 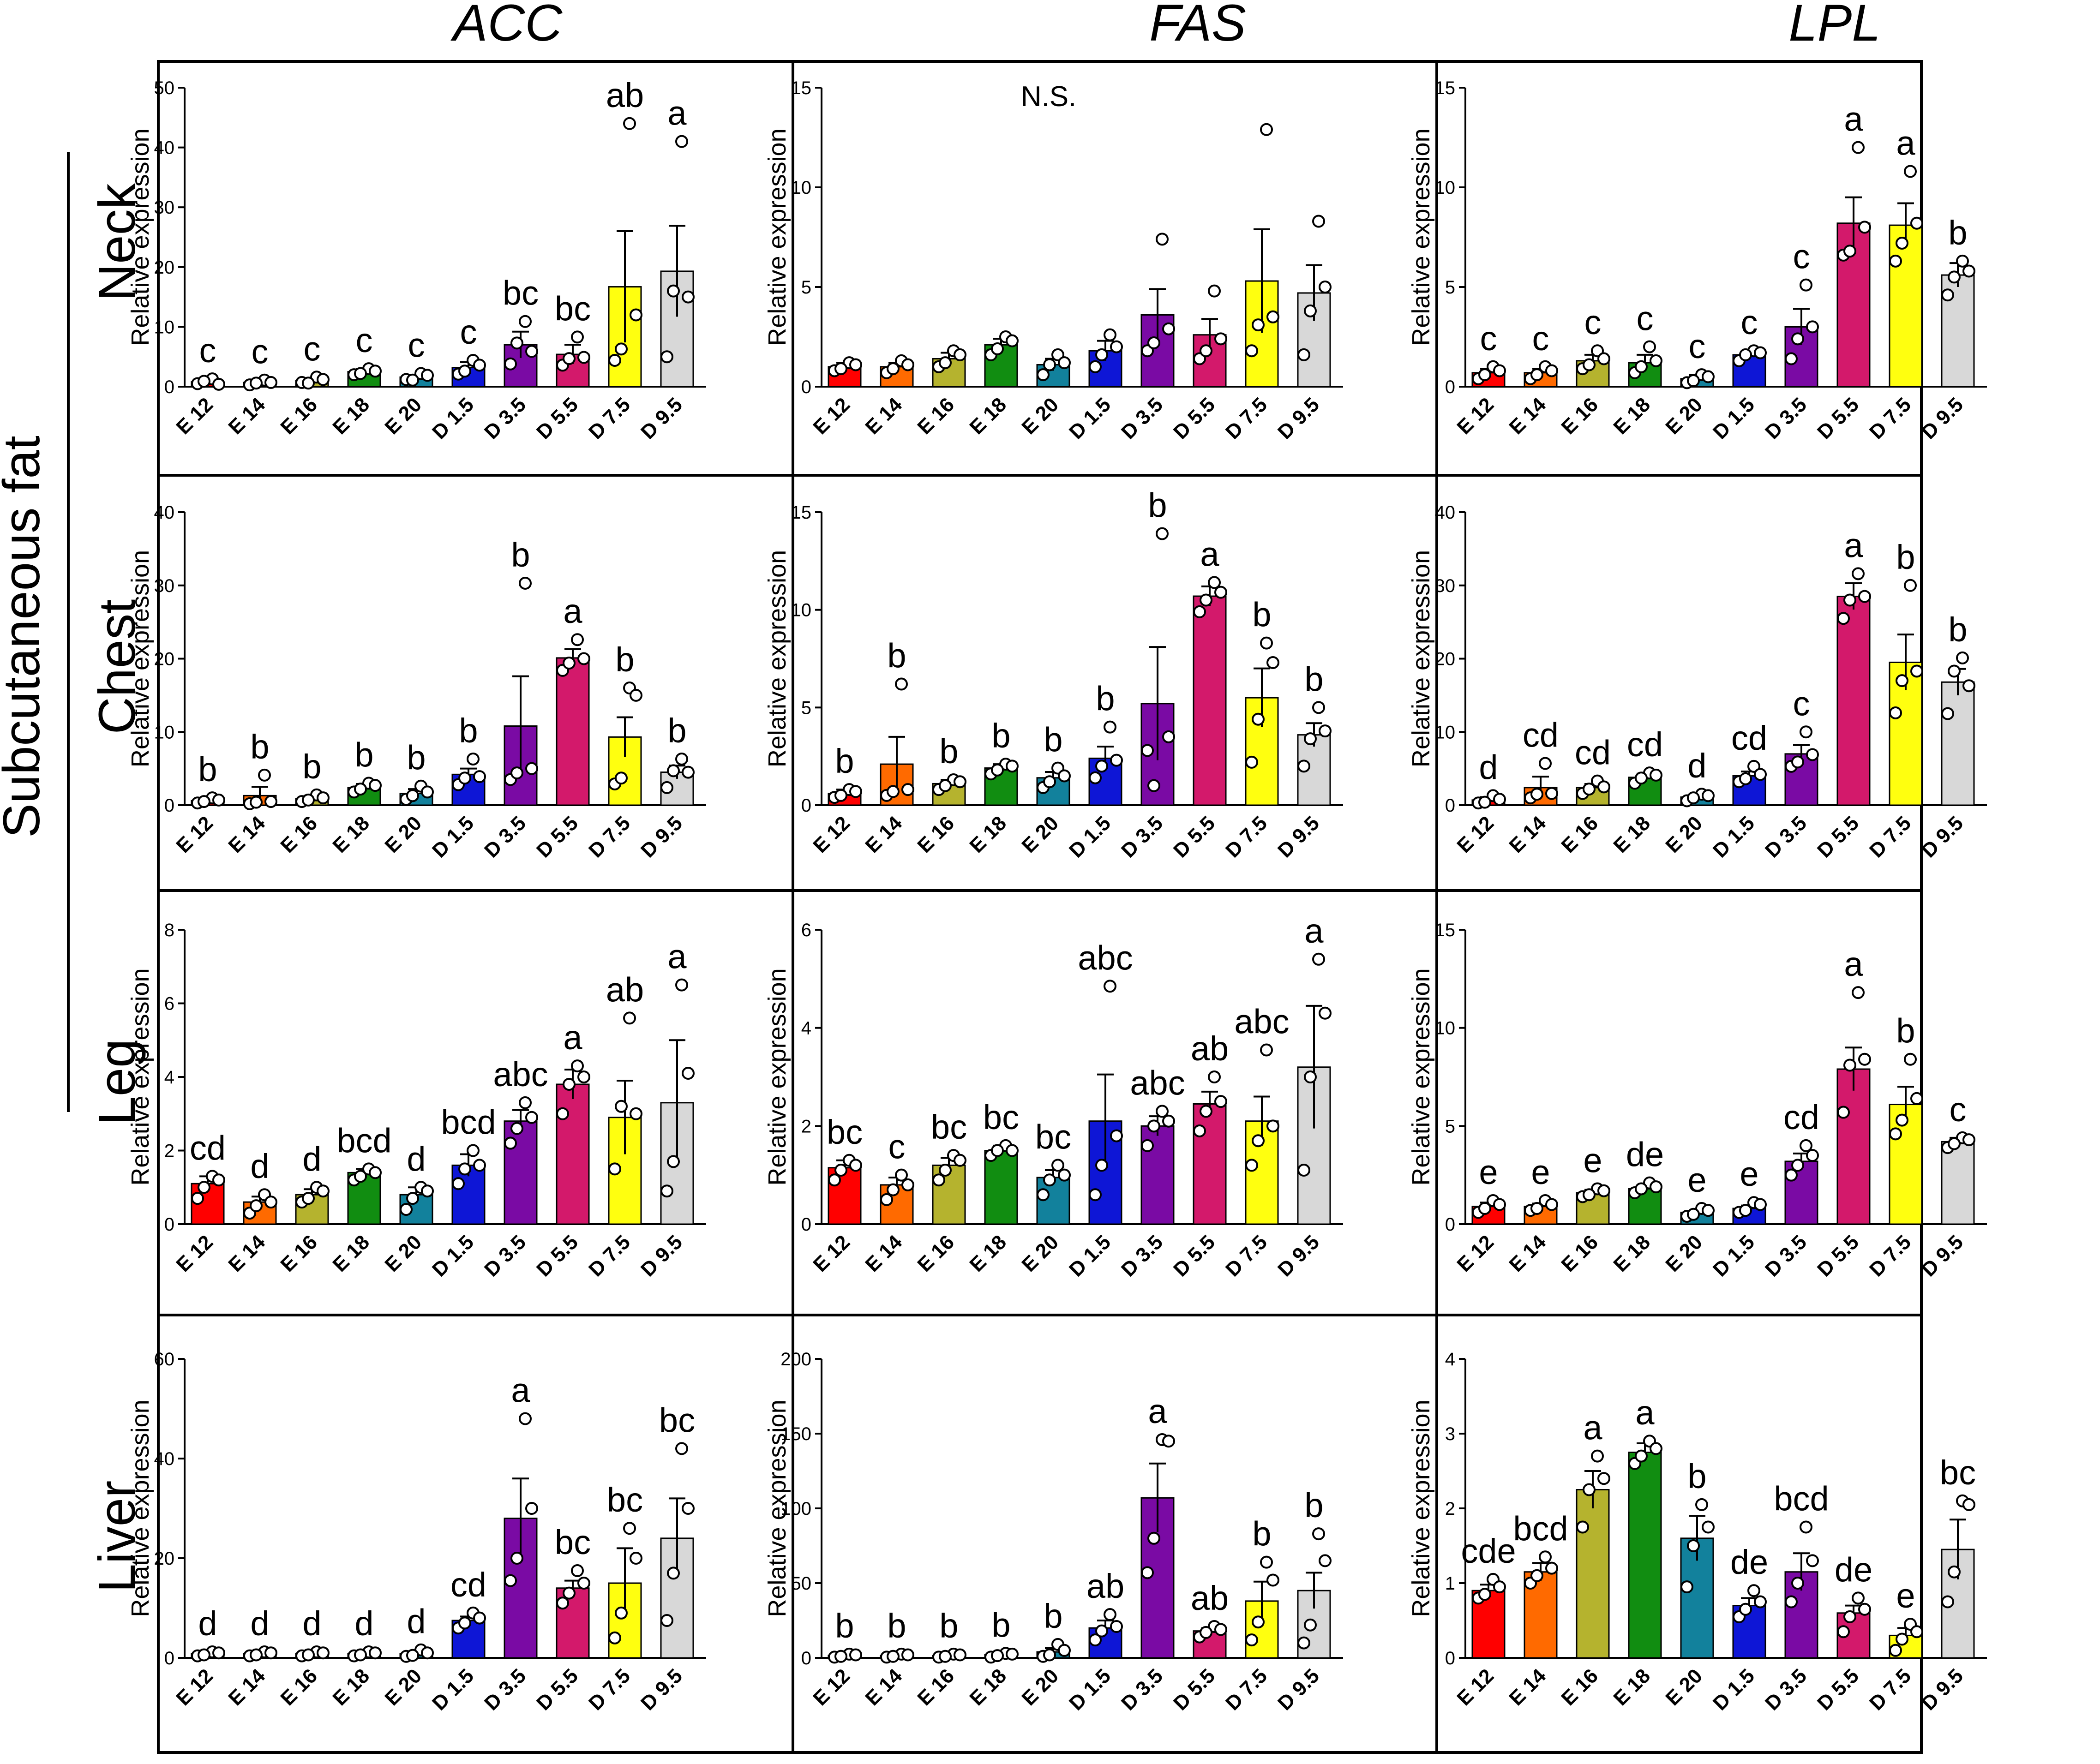 What do you see at coordinates (1801, 703) in the screenshot?
I see `significance-letter: c` at bounding box center [1801, 703].